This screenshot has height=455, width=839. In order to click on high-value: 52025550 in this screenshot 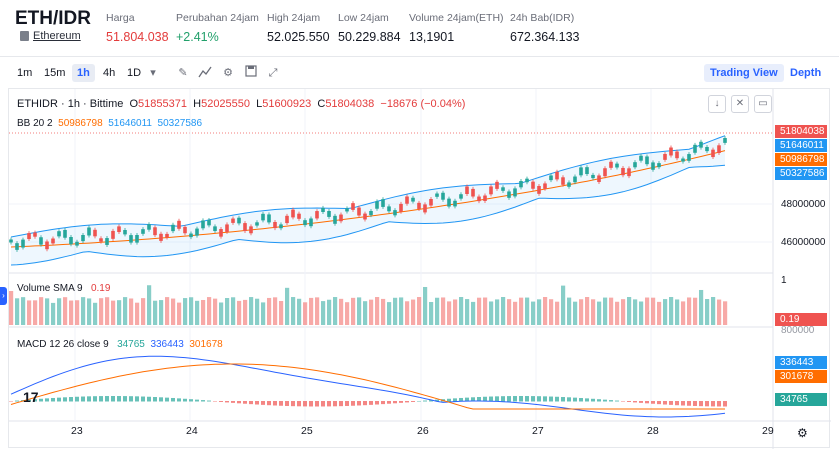, I will do `click(226, 104)`.